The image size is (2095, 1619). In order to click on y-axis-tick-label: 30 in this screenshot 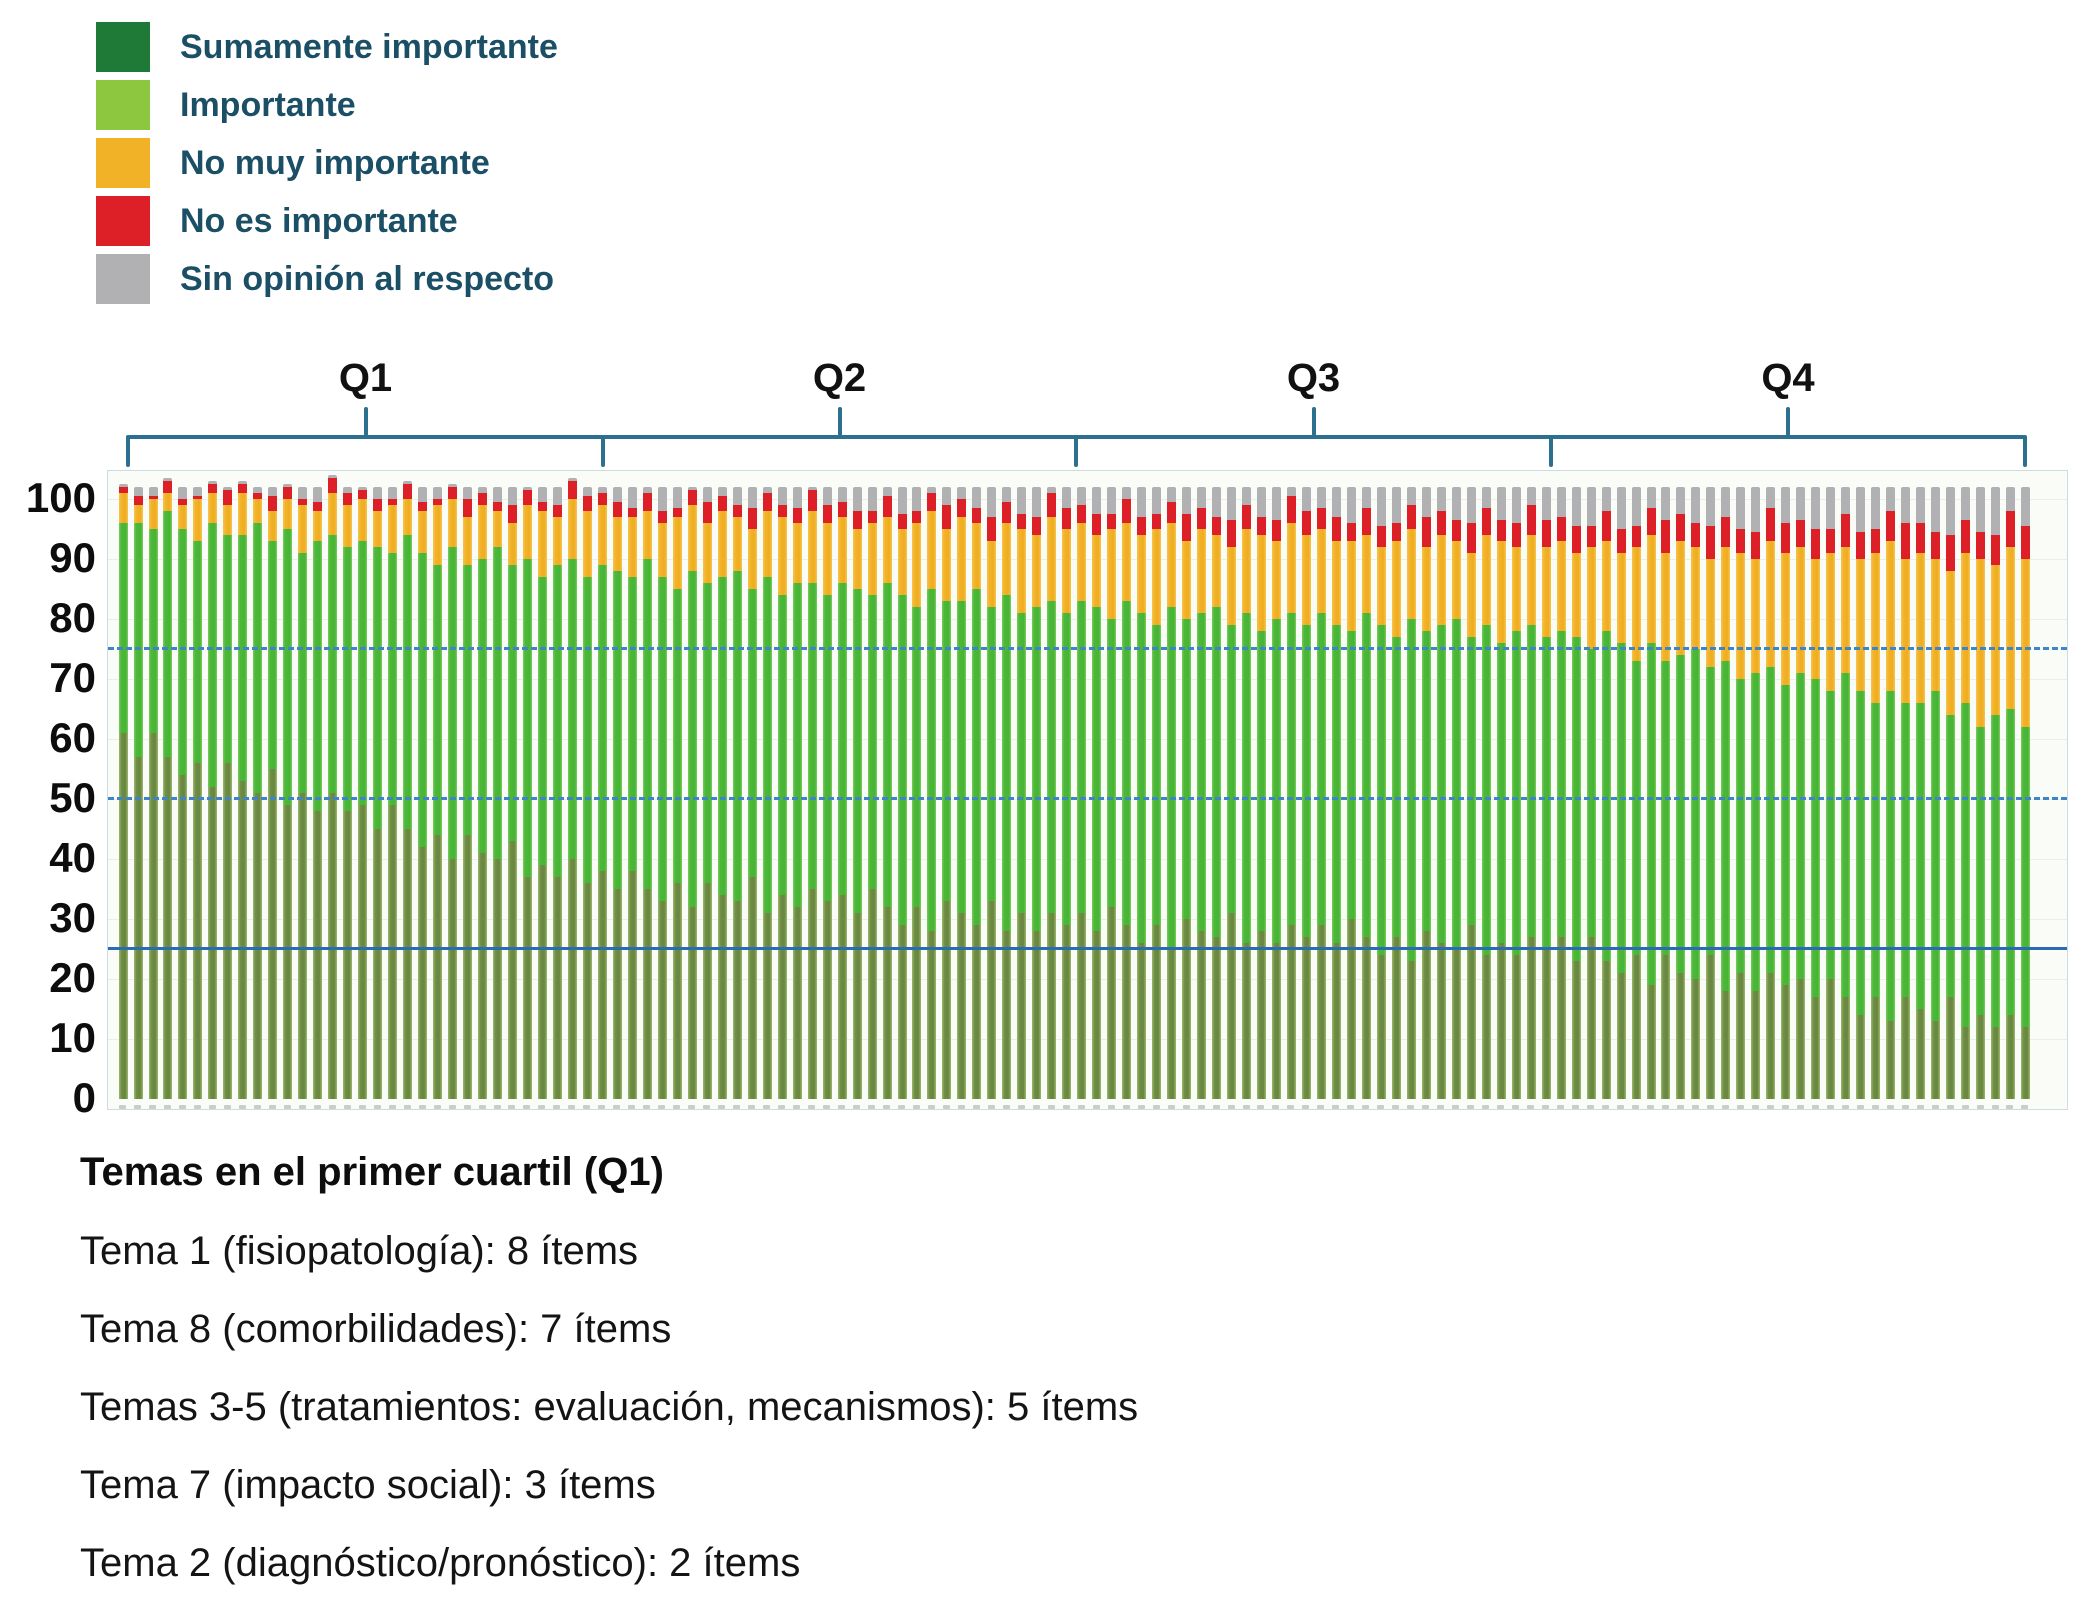, I will do `click(72, 917)`.